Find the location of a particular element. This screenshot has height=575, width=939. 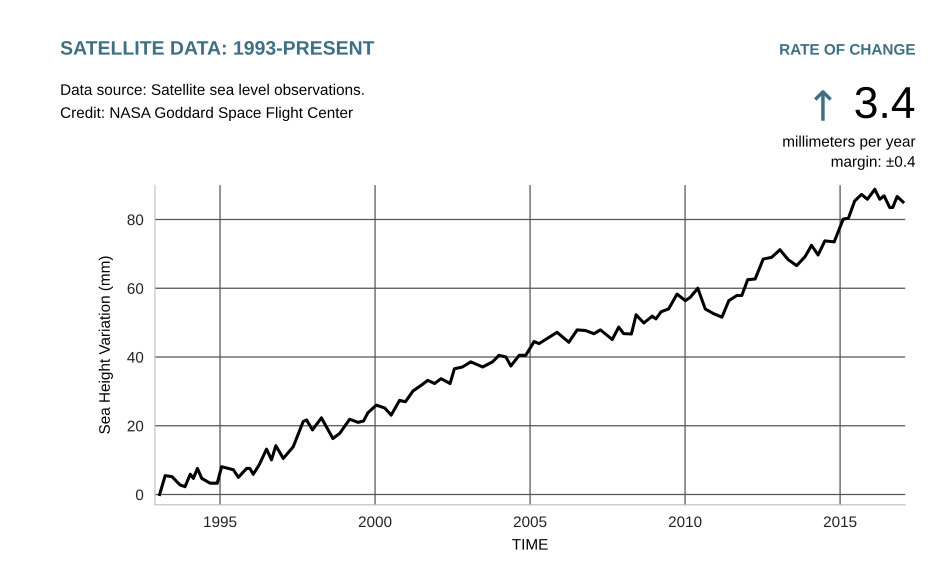

x-tick-label: 2000 is located at coordinates (375, 522).